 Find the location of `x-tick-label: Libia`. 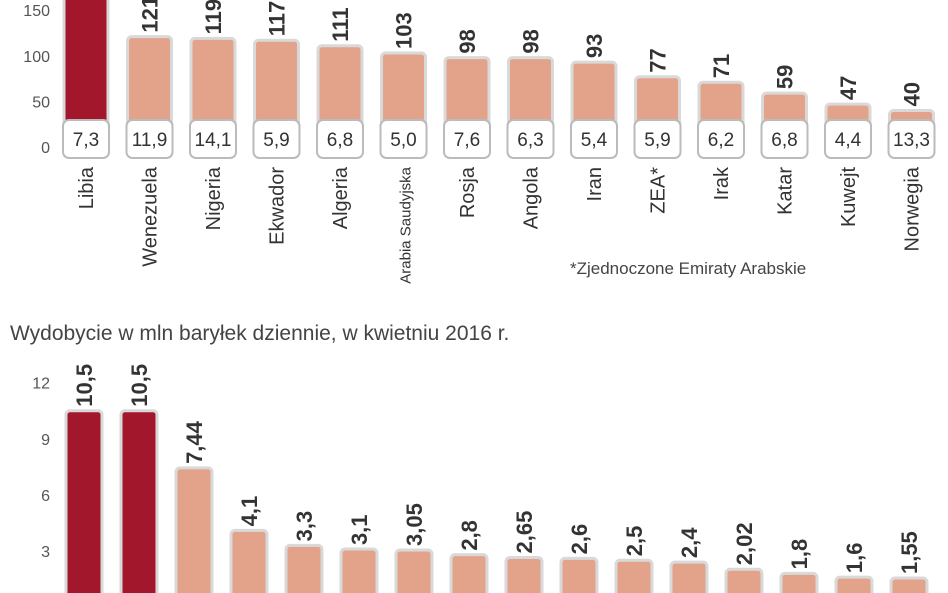

x-tick-label: Libia is located at coordinates (87, 187).